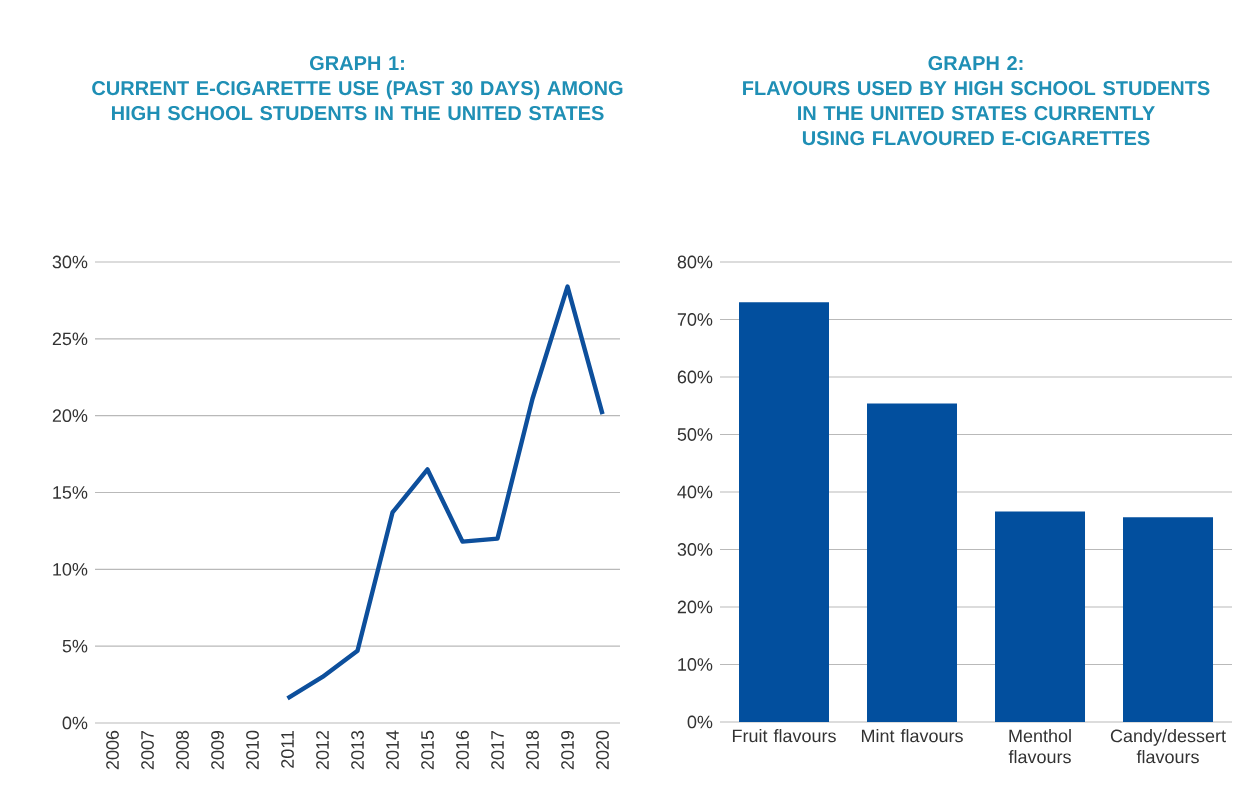 The image size is (1248, 801). I want to click on chart-title: GRAPH 2:, so click(975, 63).